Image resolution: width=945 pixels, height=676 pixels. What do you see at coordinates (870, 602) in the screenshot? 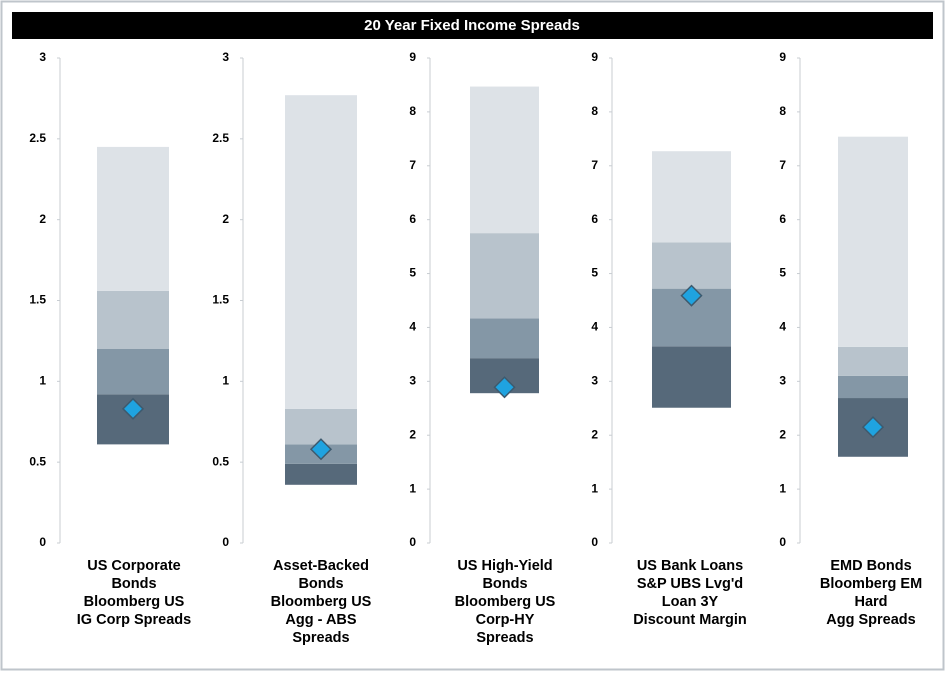
I see `category-label: Hard` at bounding box center [870, 602].